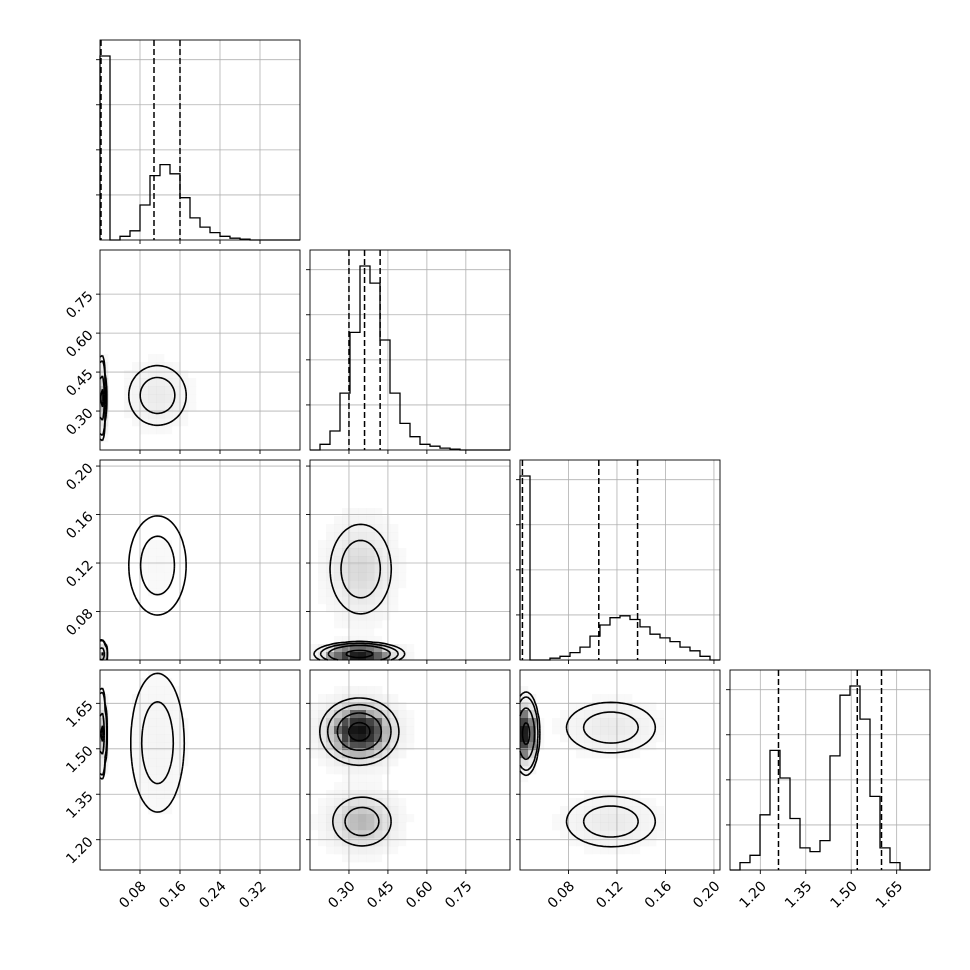 This screenshot has width=970, height=970. Describe the element at coordinates (561, 894) in the screenshot. I see `x-tick-label-2-0: 0.08` at that location.